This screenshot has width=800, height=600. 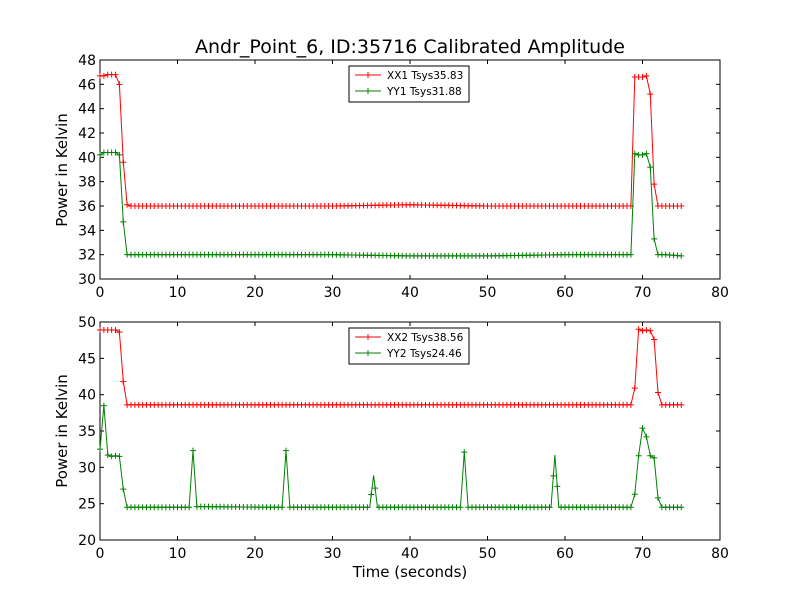 What do you see at coordinates (720, 293) in the screenshot?
I see `x-tick-label: 80` at bounding box center [720, 293].